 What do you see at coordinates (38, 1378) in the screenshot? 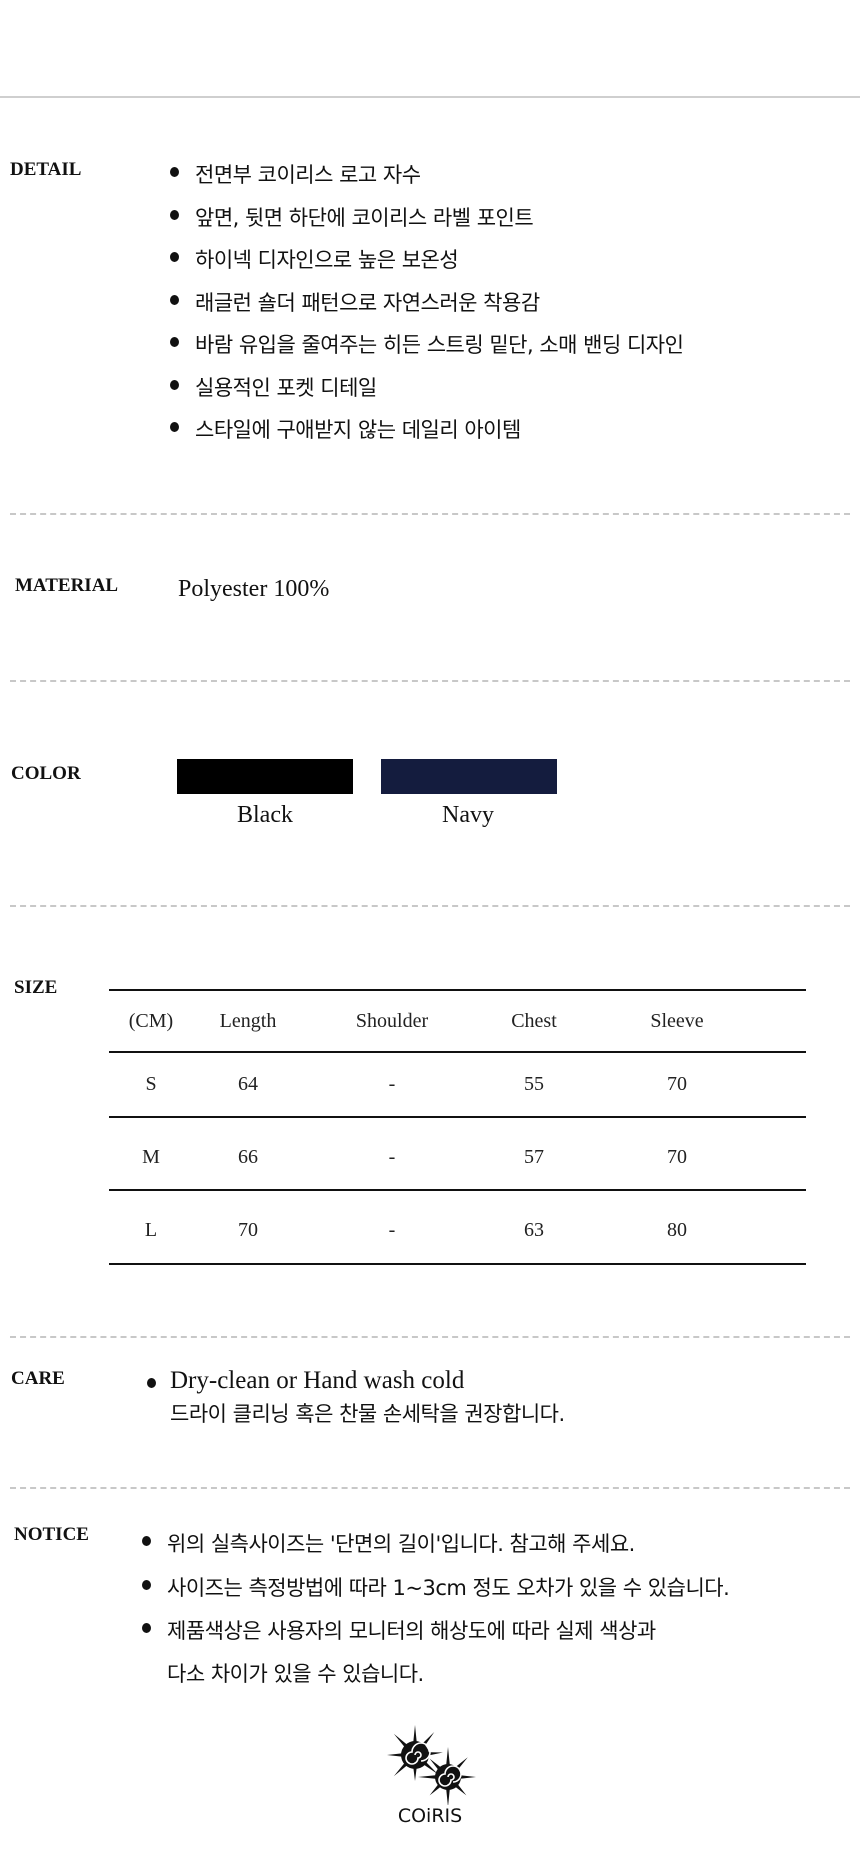
I see `care-label: CARE` at bounding box center [38, 1378].